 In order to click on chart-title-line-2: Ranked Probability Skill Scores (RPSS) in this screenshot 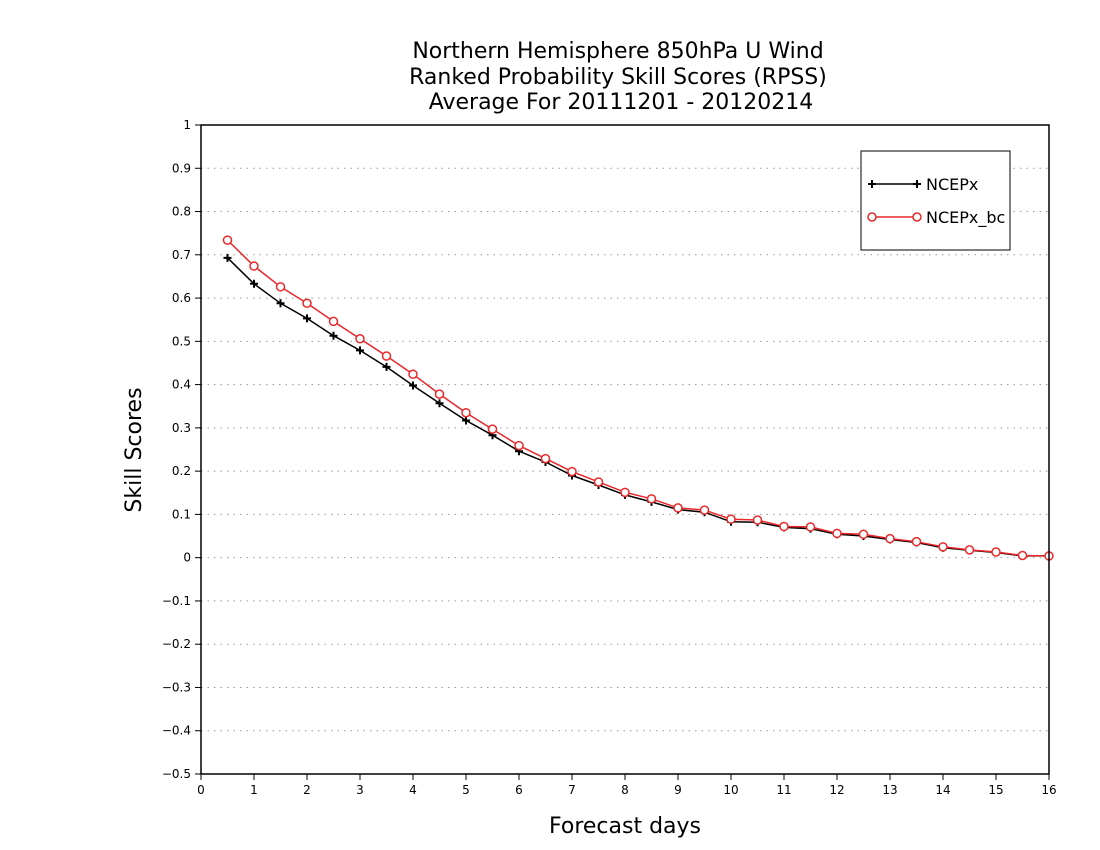, I will do `click(618, 77)`.